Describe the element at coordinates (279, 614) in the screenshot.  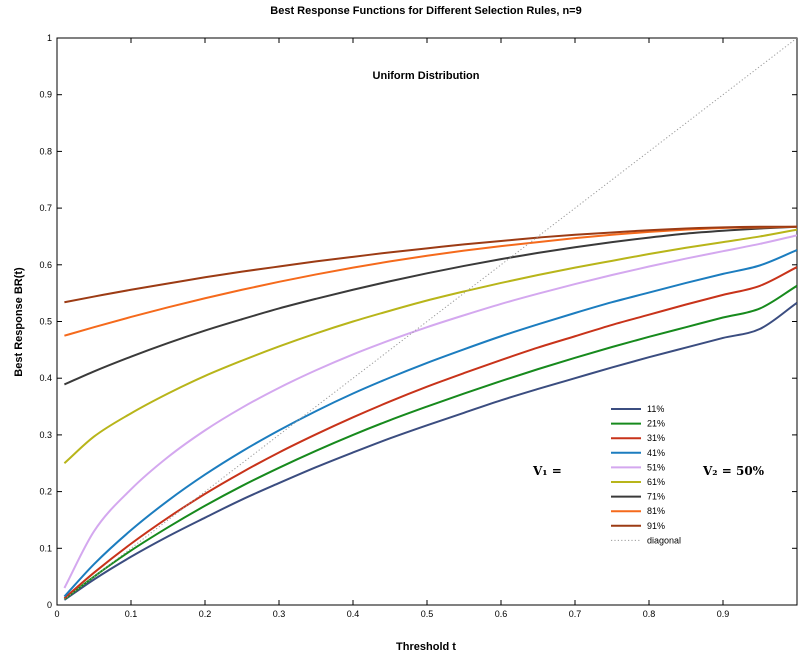
I see `x-tick-label: 0.3` at that location.